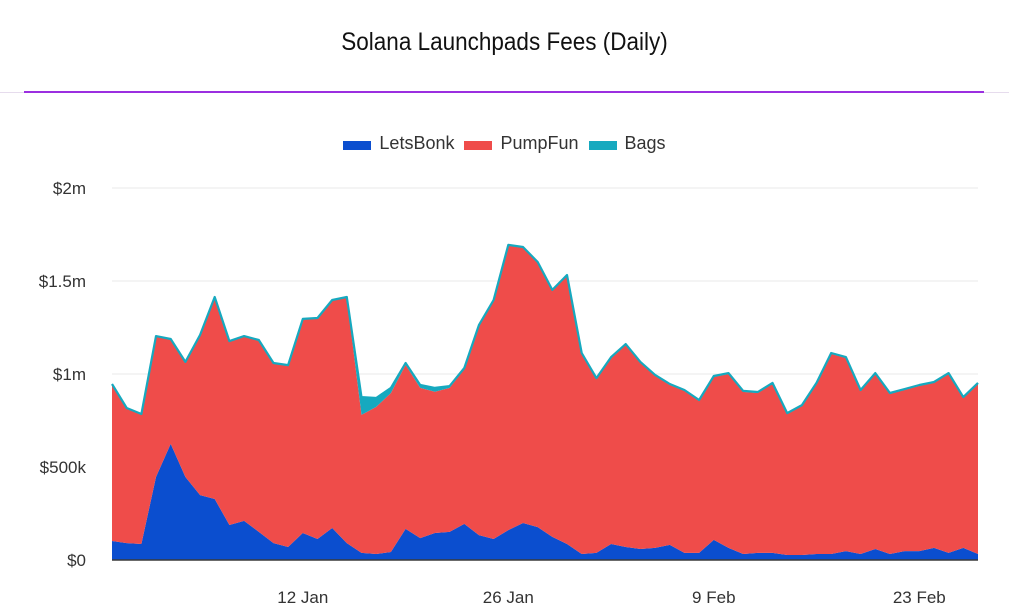 The width and height of the screenshot is (1009, 615). I want to click on y-tick-label: $0, so click(76, 560).